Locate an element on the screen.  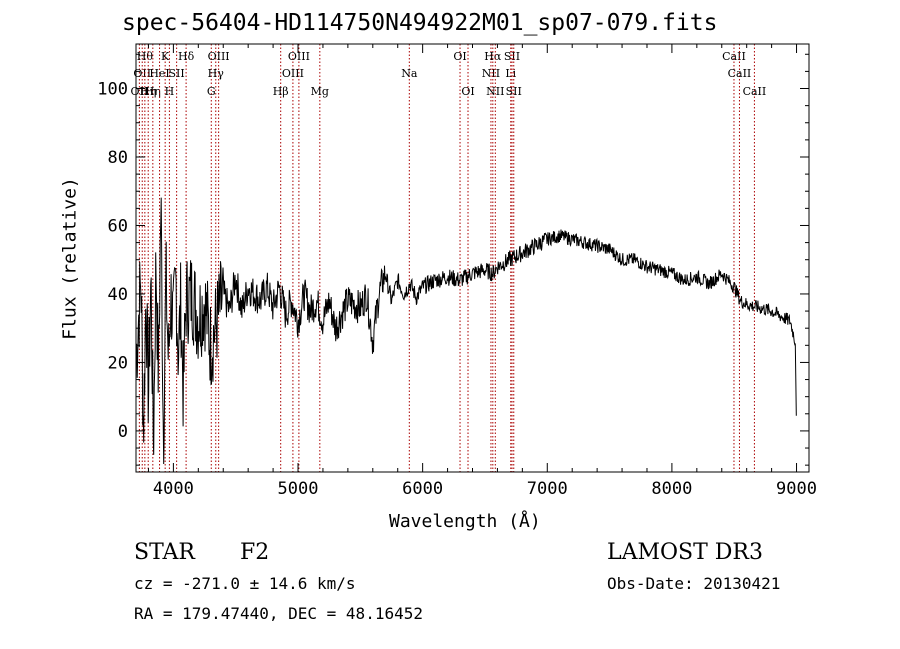
y-tick-label: 40 is located at coordinates (118, 295).